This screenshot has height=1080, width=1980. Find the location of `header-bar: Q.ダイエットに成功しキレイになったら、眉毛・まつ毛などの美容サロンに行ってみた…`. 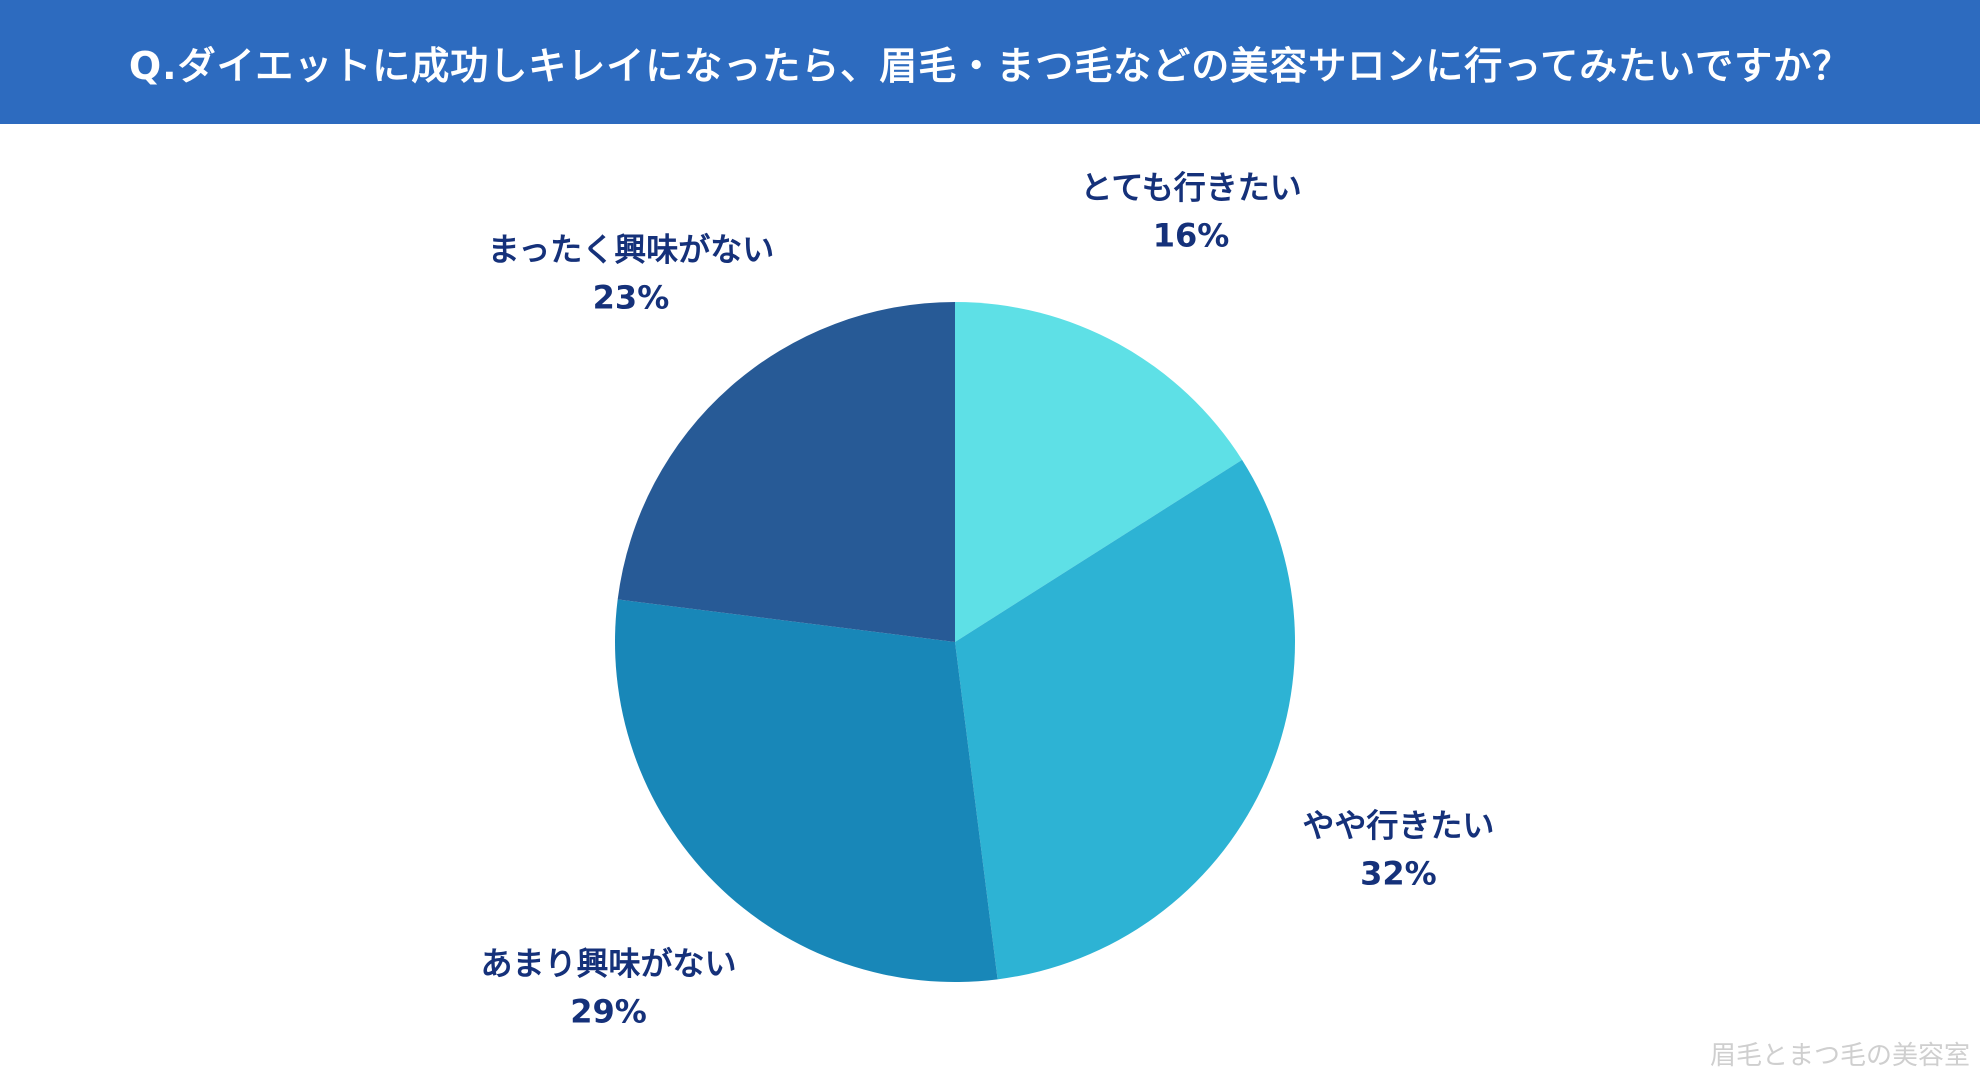

header-bar: Q.ダイエットに成功しキレイになったら、眉毛・まつ毛などの美容サロンに行ってみた… is located at coordinates (990, 62).